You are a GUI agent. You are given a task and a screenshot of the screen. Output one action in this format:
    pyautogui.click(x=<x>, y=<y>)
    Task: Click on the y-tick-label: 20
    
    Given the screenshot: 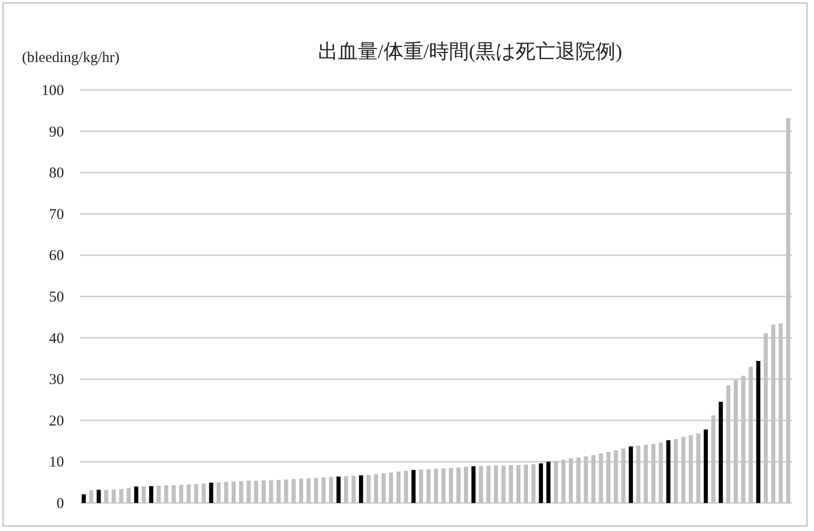 What is the action you would take?
    pyautogui.click(x=56, y=421)
    